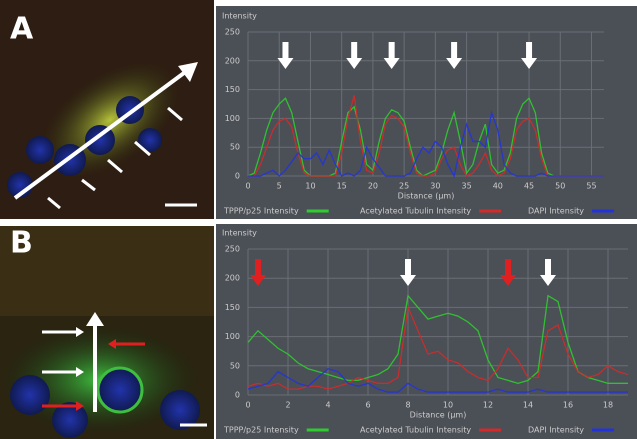 This screenshot has width=637, height=439. What do you see at coordinates (467, 186) in the screenshot?
I see `x-tick-label: 35` at bounding box center [467, 186].